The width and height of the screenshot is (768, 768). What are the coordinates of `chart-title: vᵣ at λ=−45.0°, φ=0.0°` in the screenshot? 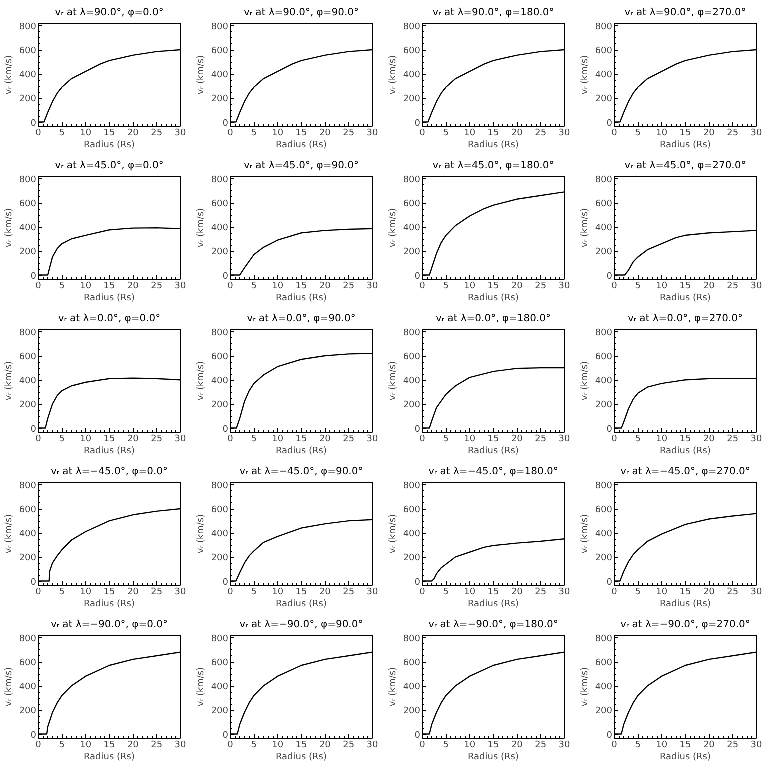 It's located at (109, 472).